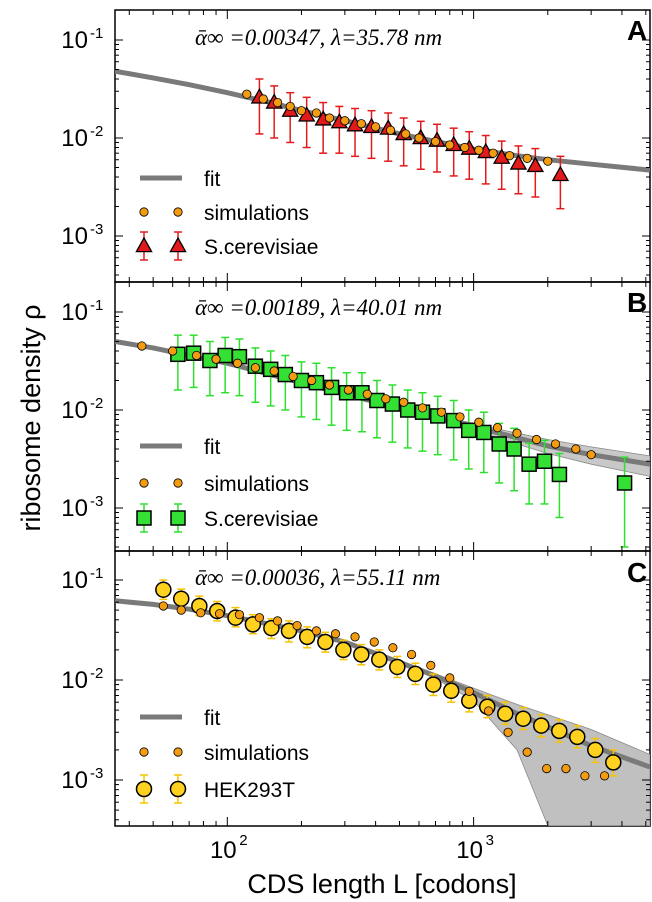 This screenshot has width=652, height=902. I want to click on panel-a-letter: A, so click(637, 30).